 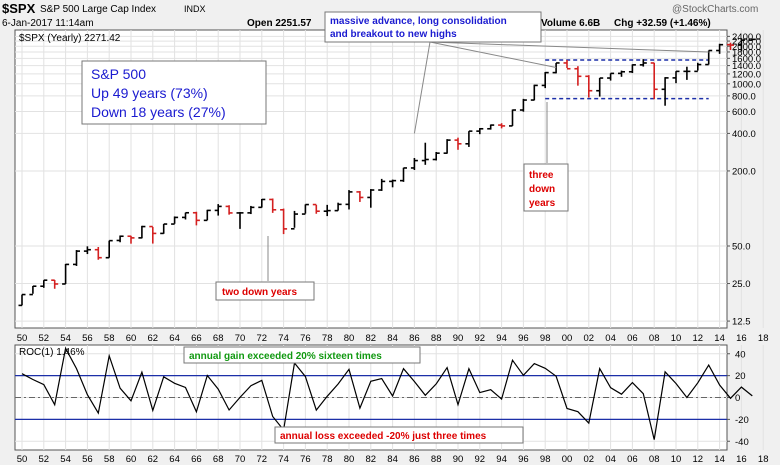 What do you see at coordinates (262, 338) in the screenshot?
I see `price-xtick-label: 72` at bounding box center [262, 338].